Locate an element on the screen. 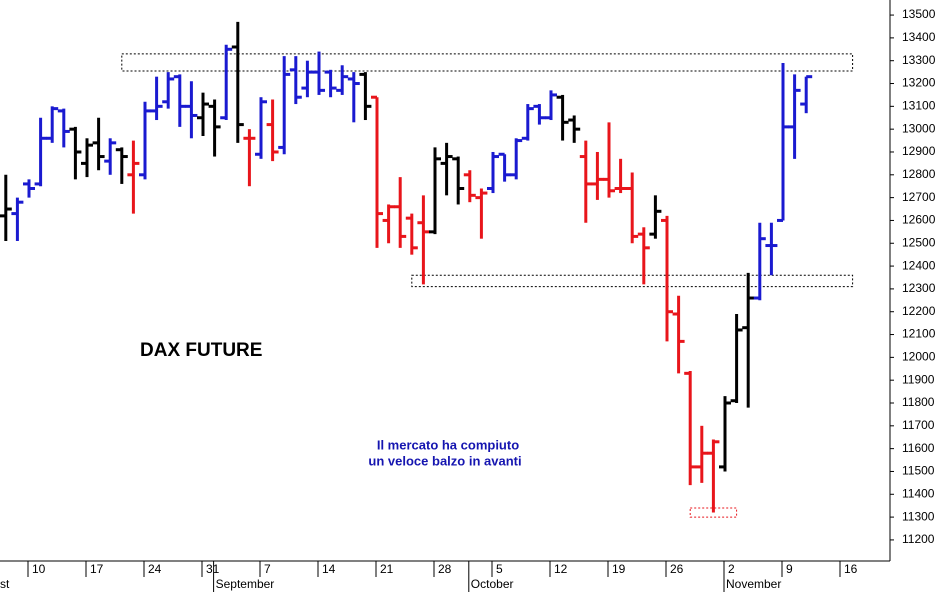  month-label: November is located at coordinates (753, 584).